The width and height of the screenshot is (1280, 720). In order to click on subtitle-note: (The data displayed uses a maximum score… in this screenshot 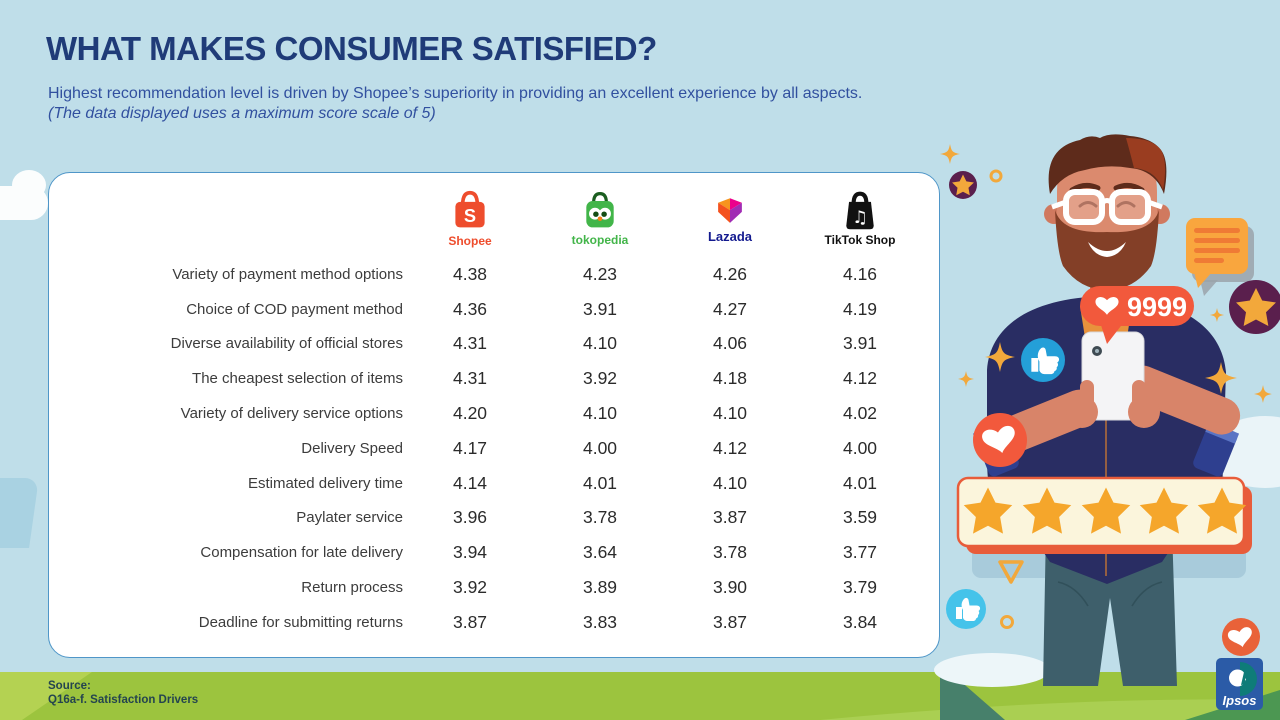, I will do `click(242, 113)`.